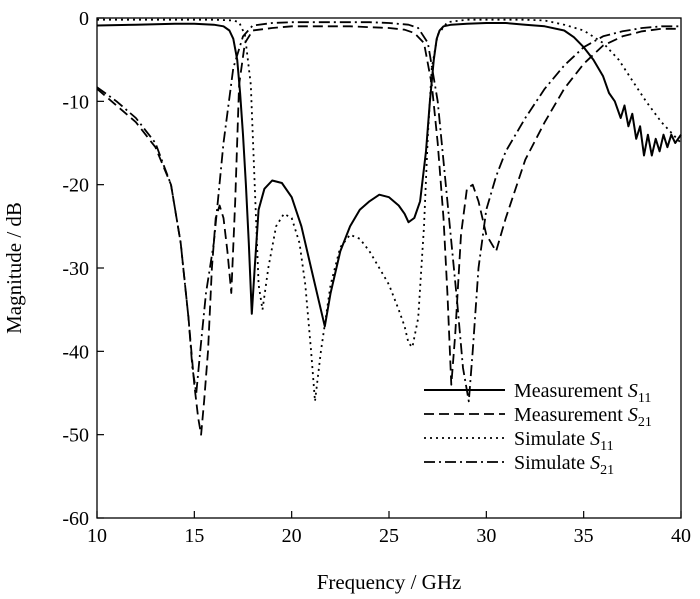  I want to click on y-tick-label: -60, so click(75, 519).